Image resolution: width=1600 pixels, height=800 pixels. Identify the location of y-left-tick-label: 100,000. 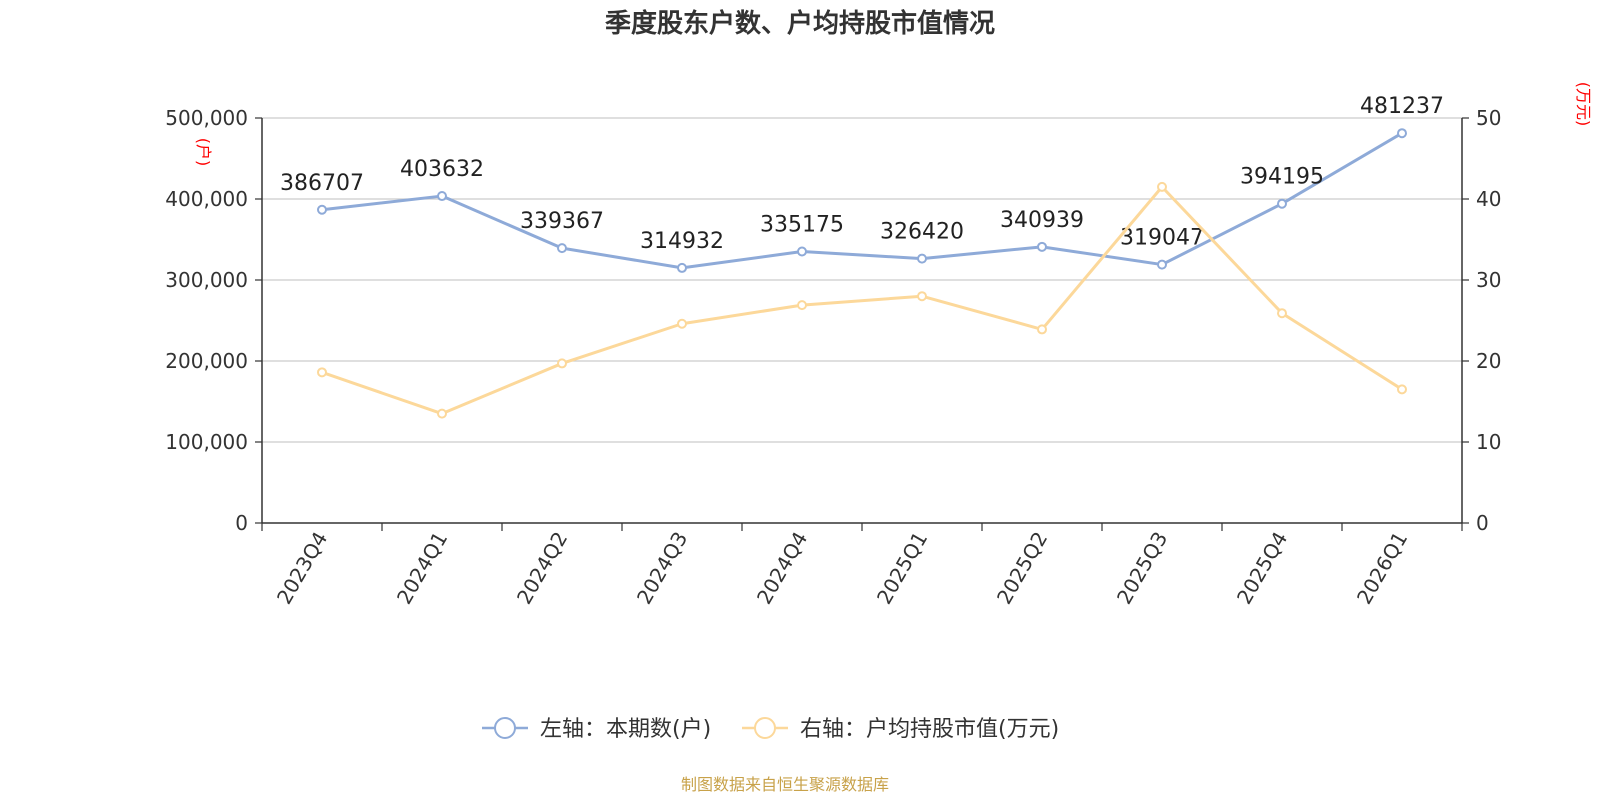
(206, 442).